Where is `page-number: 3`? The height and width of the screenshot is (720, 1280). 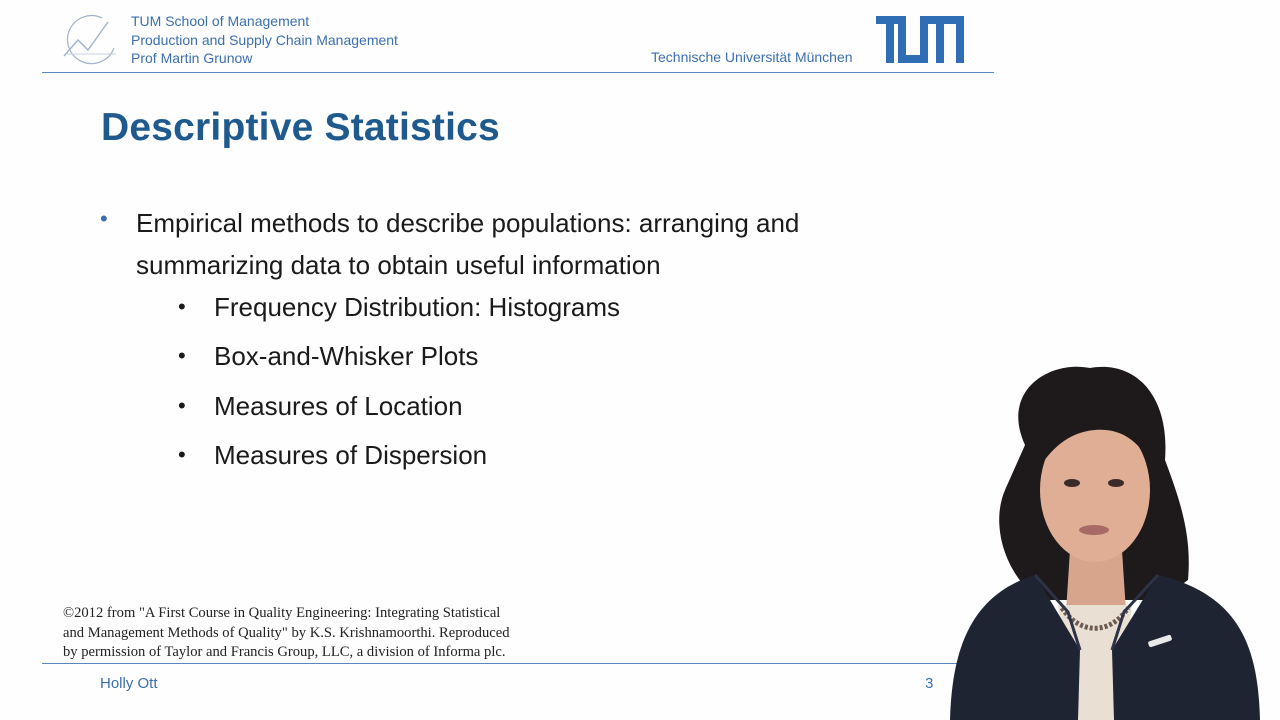
page-number: 3 is located at coordinates (929, 683).